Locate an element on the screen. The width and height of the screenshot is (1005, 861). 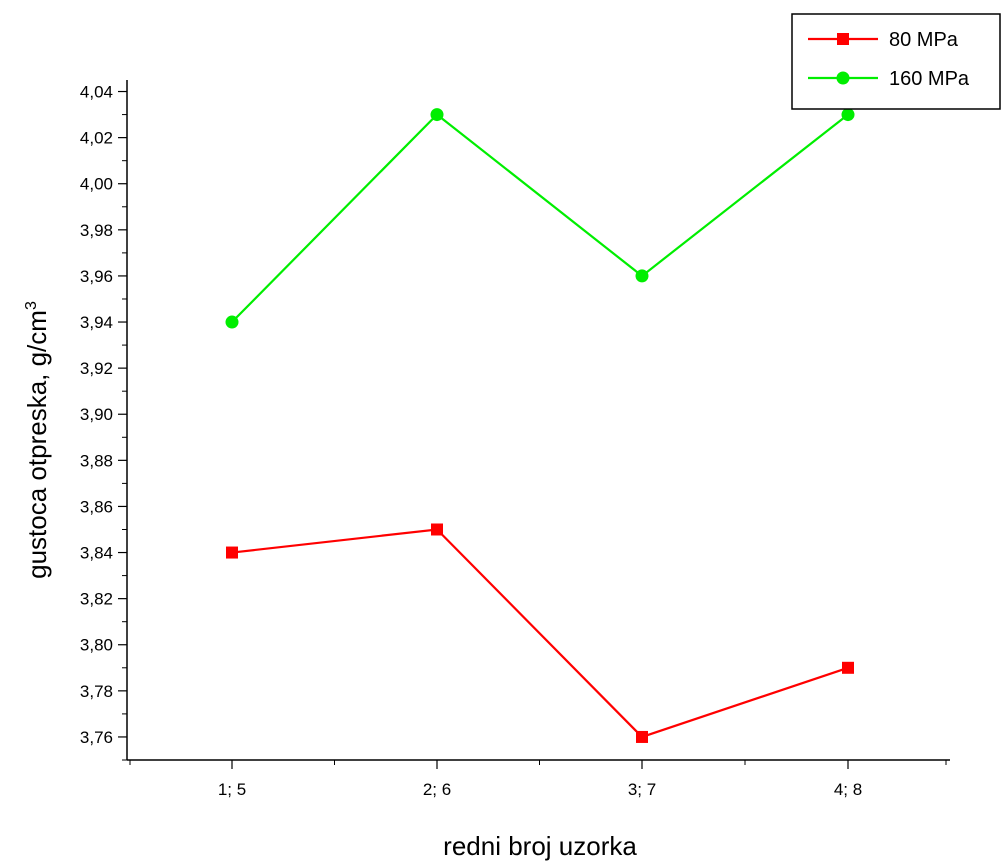
legend-marker-circle is located at coordinates (843, 78).